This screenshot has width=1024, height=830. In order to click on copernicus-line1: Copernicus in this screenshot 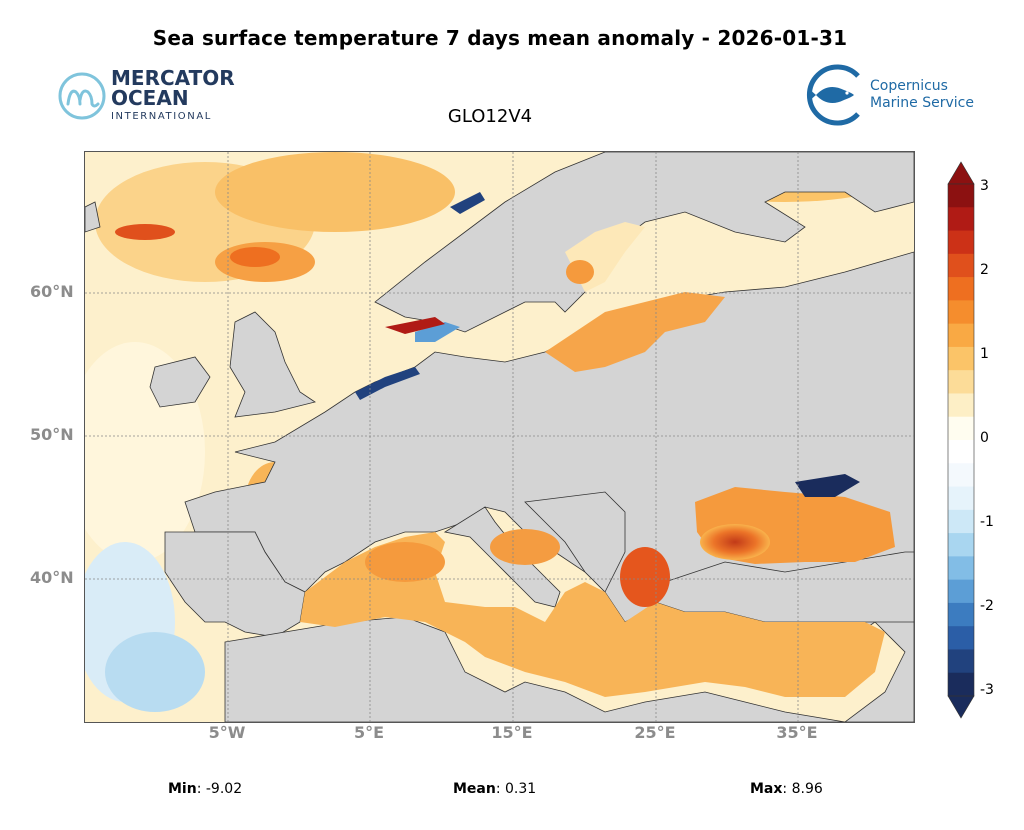, I will do `click(909, 86)`.